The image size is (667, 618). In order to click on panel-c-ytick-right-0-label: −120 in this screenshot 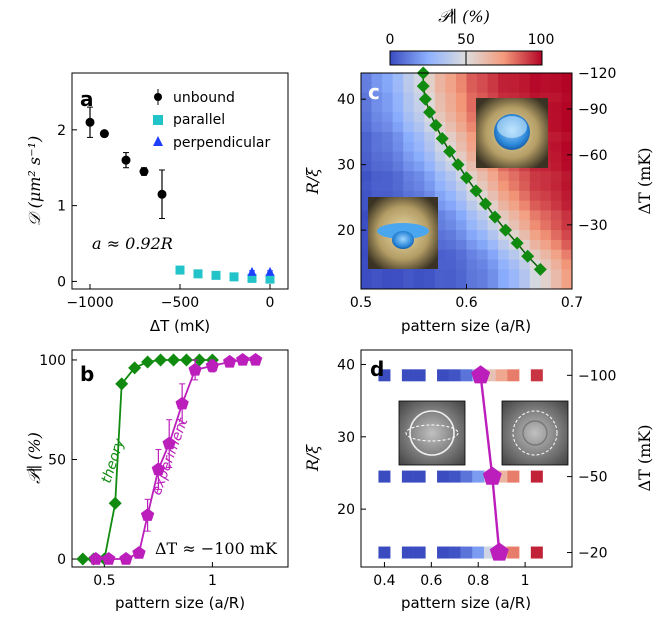, I will do `click(597, 74)`.